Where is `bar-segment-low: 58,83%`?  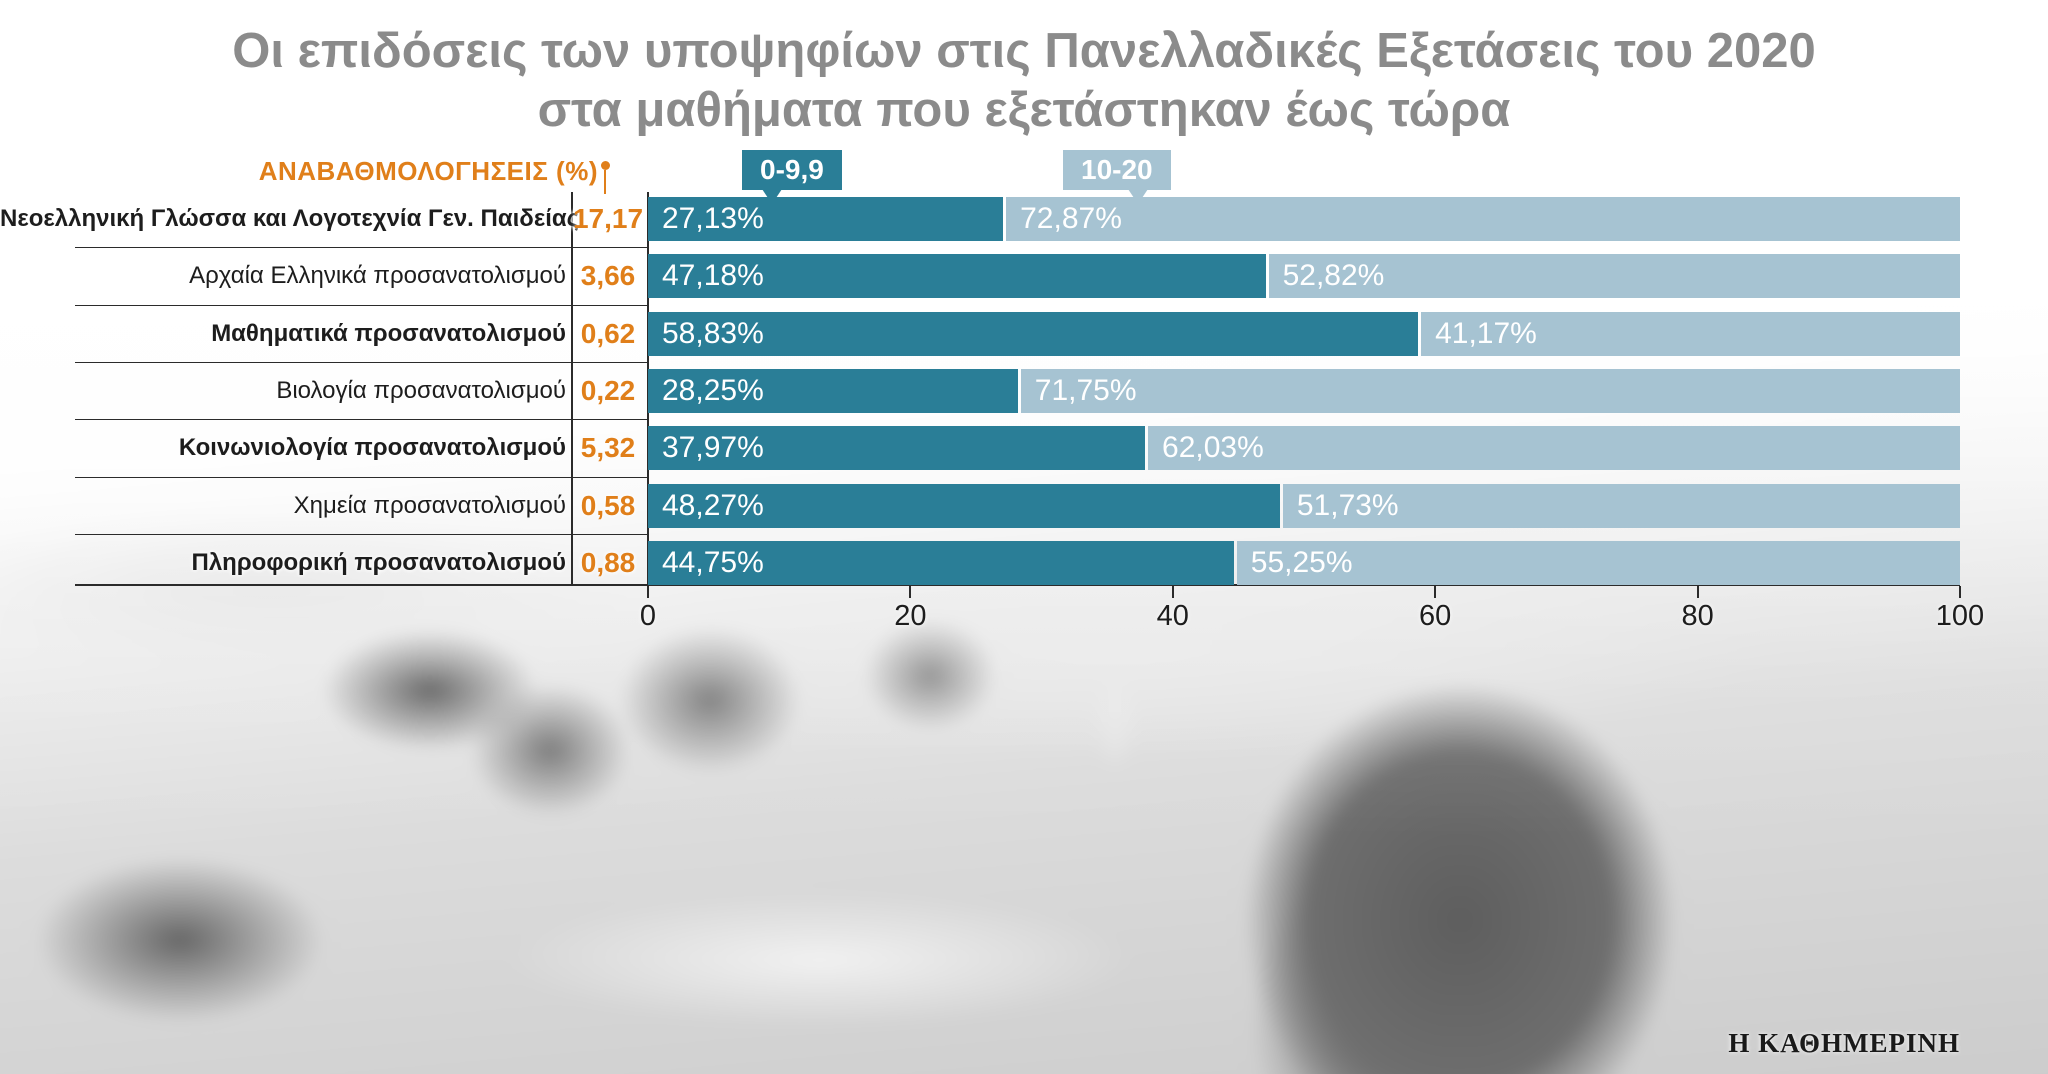 bar-segment-low: 58,83% is located at coordinates (1033, 333).